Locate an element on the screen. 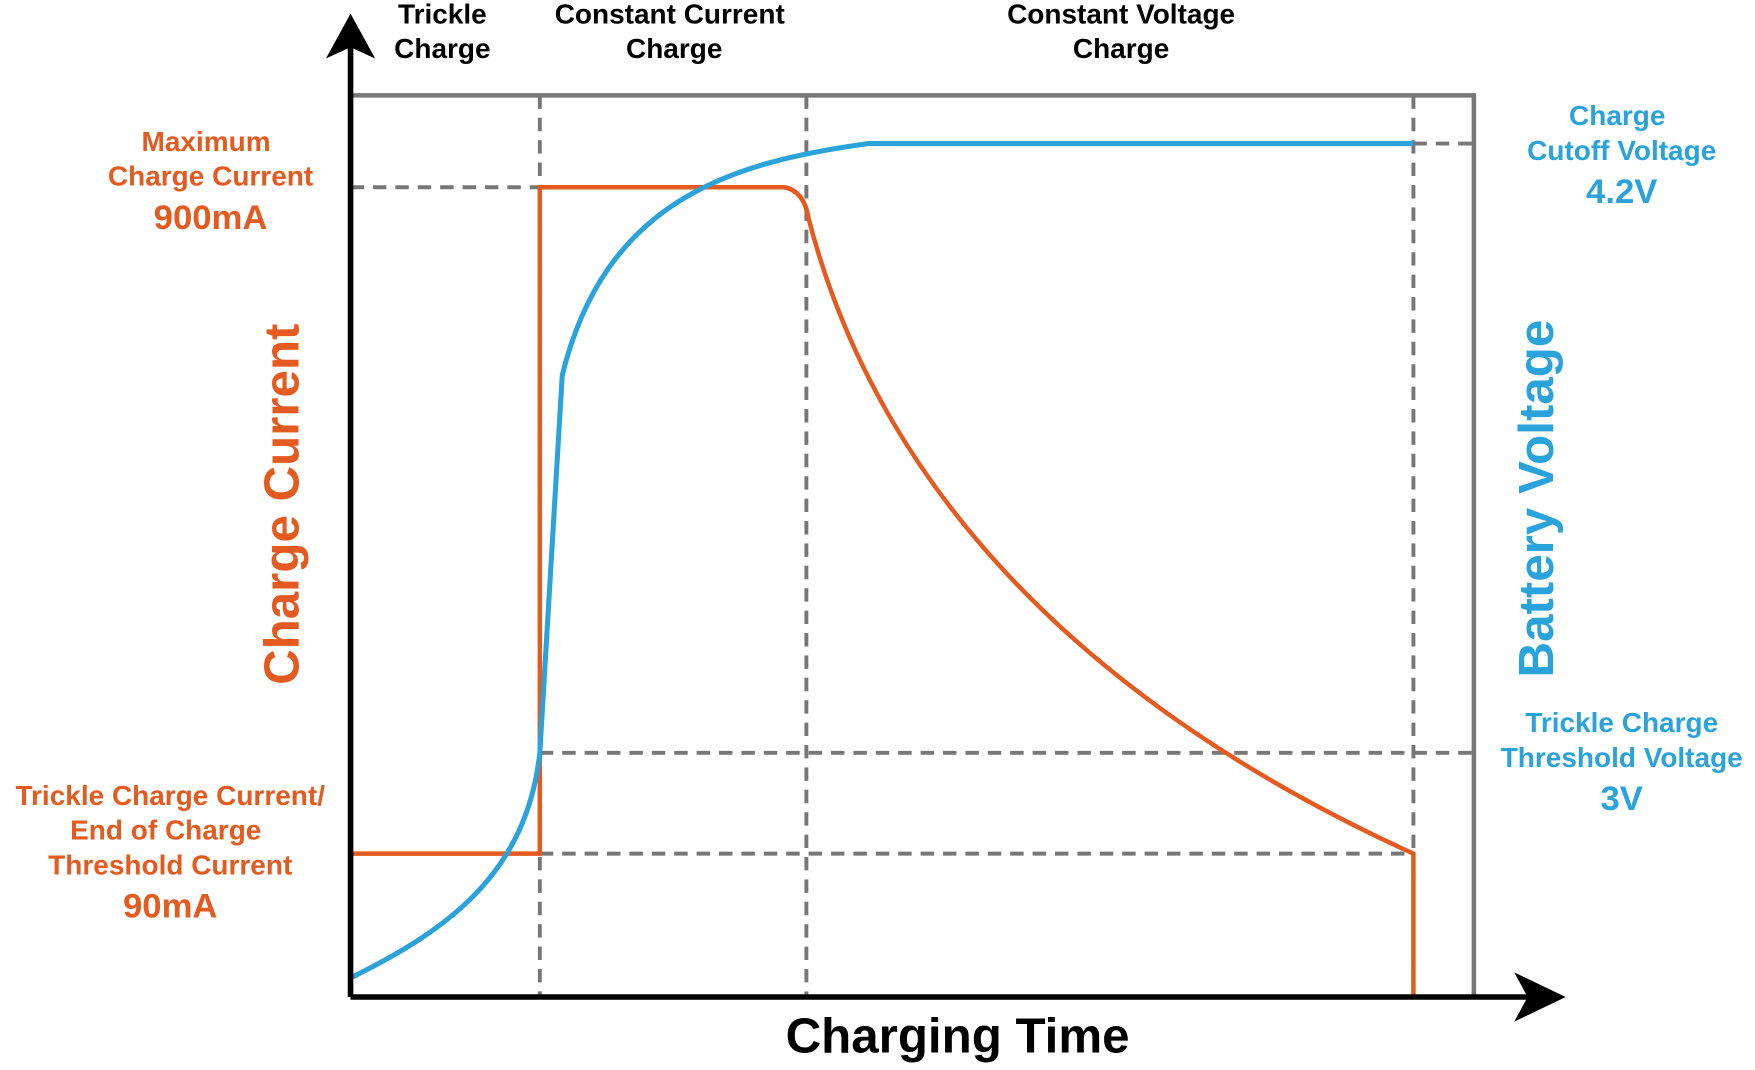 The image size is (1755, 1070). current-label: Trickle Charge Current/ is located at coordinates (170, 795).